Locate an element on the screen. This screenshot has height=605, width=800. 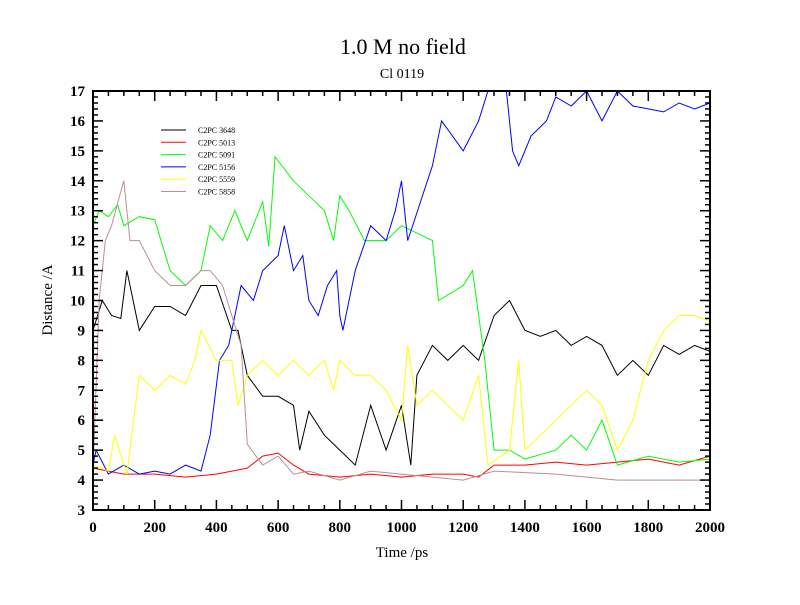
legend-label: C2PC 5559 is located at coordinates (216, 179).